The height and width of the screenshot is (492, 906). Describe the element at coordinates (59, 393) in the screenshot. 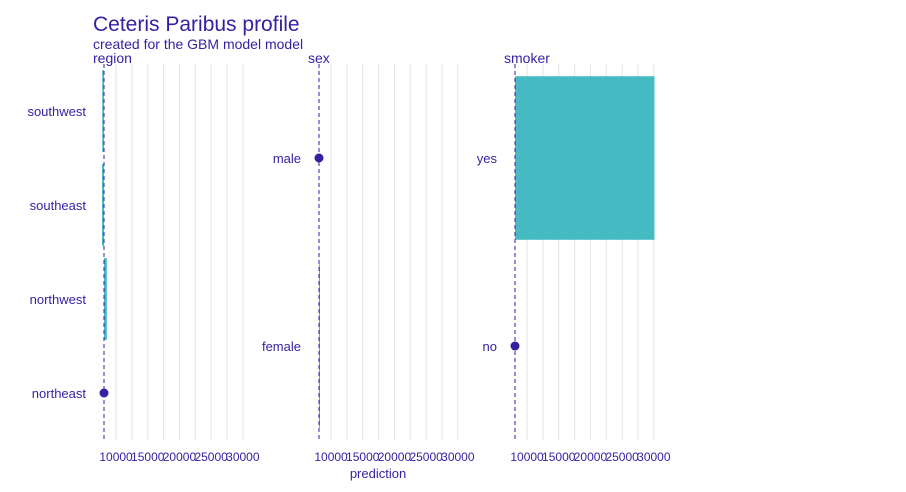

I see `category-label: northeast` at that location.